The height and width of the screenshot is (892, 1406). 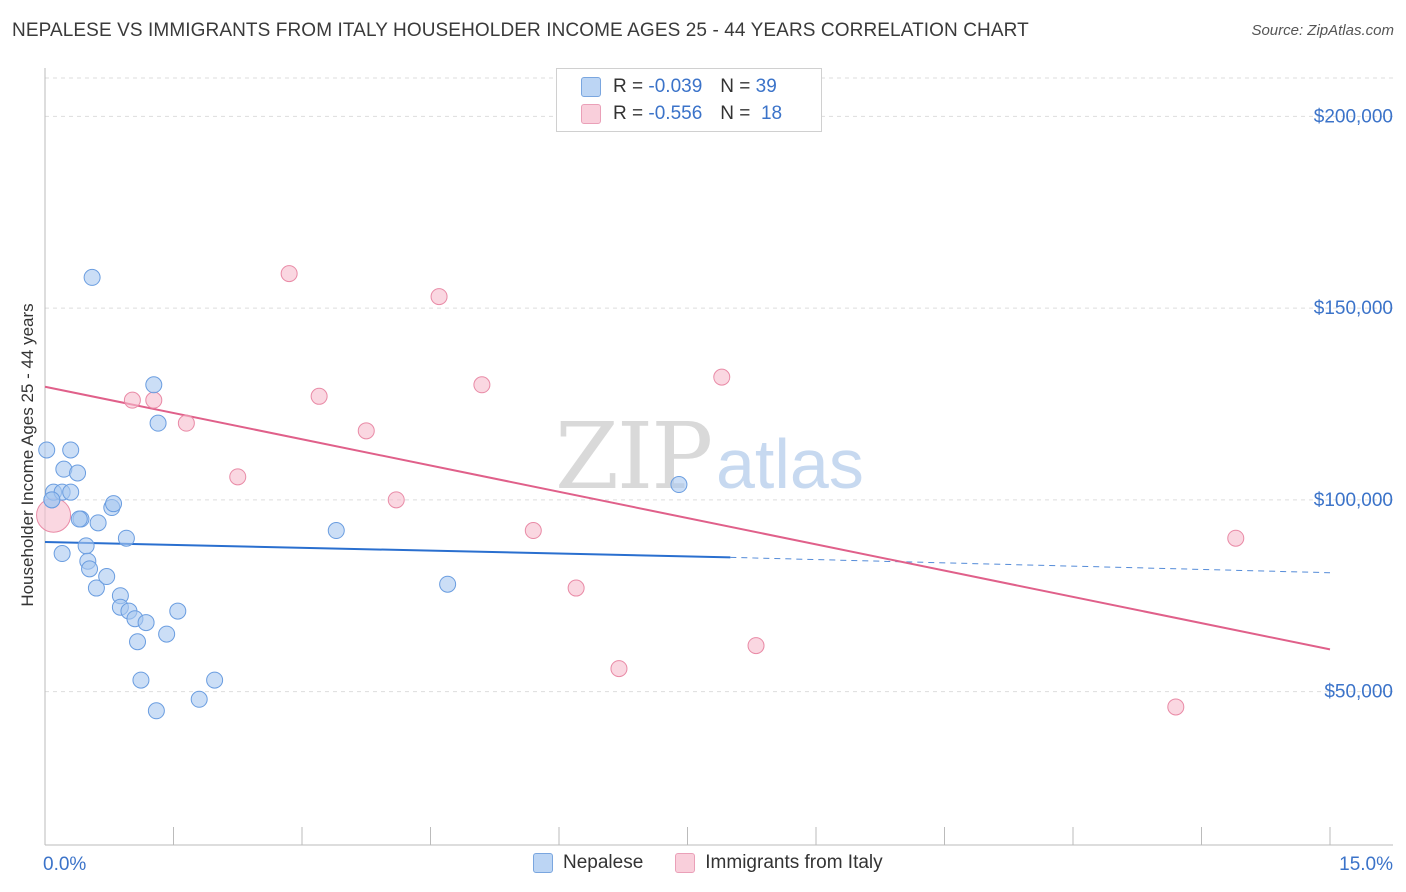 What do you see at coordinates (771, 113) in the screenshot?
I see `legend-n-value: 18` at bounding box center [771, 113].